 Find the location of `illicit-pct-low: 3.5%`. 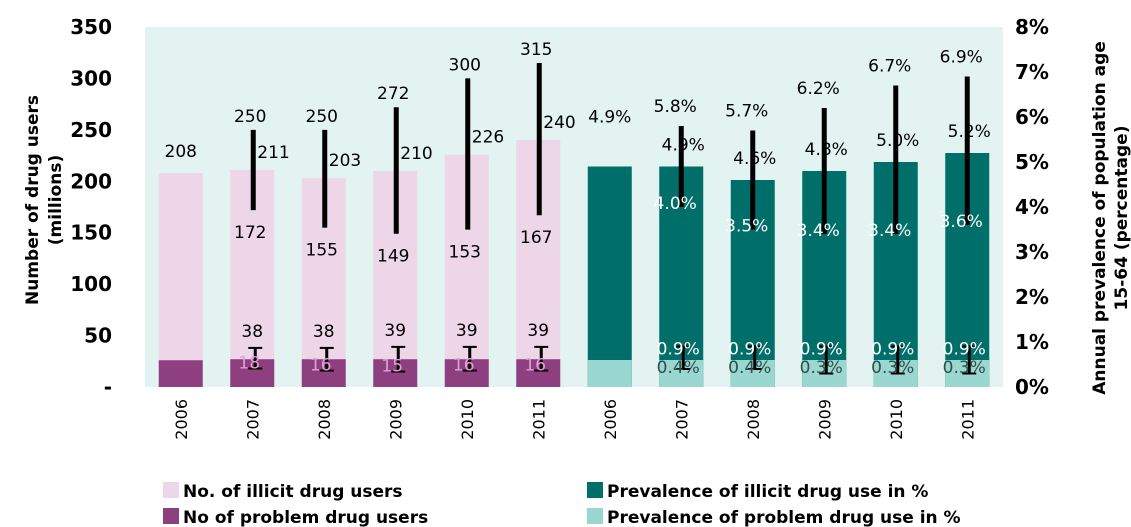

illicit-pct-low: 3.5% is located at coordinates (746, 227).